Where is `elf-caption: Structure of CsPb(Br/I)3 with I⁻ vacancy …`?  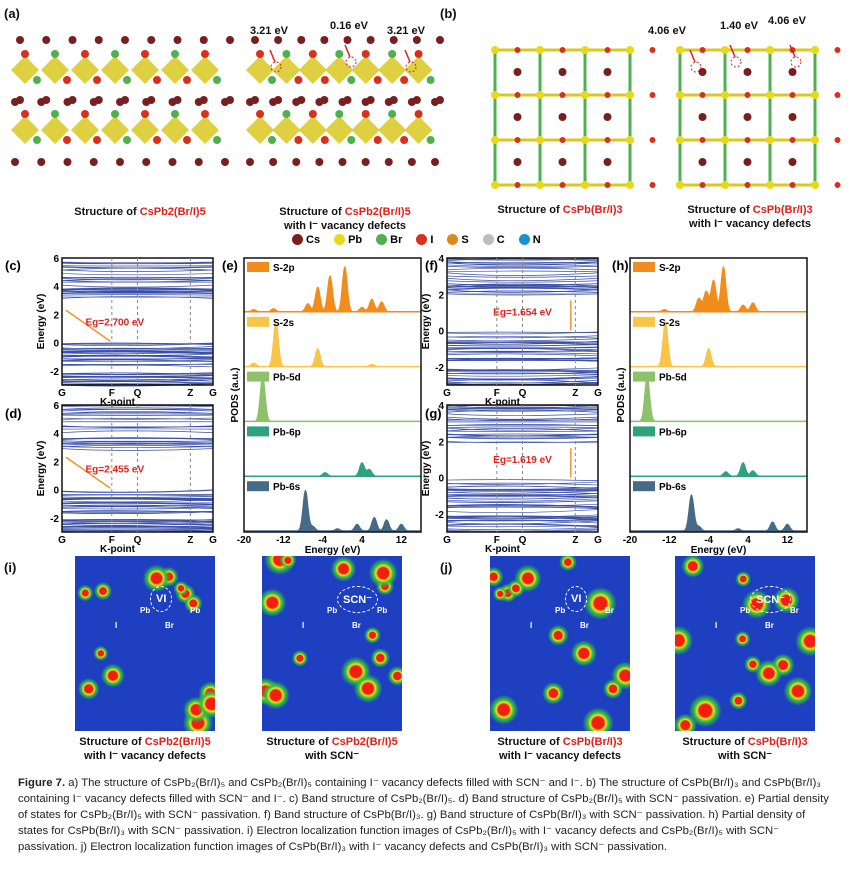
elf-caption: Structure of CsPb(Br/I)3 with I⁻ vacancy … is located at coordinates (560, 749).